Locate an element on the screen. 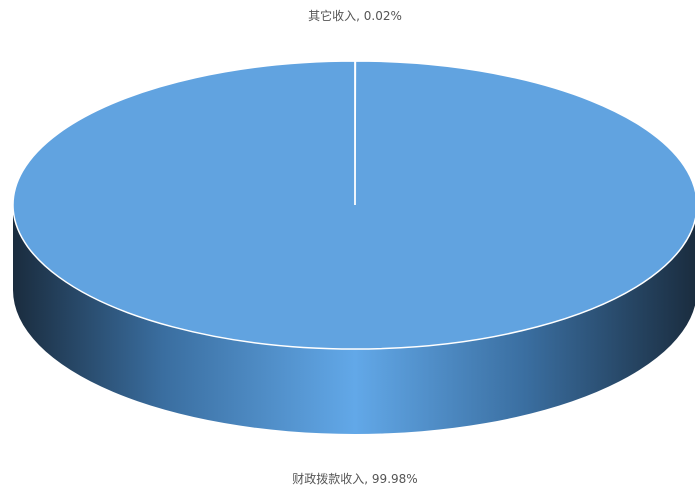 This screenshot has height=493, width=695. pie-label-1: 财政拨款收入, 99.98% is located at coordinates (354, 479).